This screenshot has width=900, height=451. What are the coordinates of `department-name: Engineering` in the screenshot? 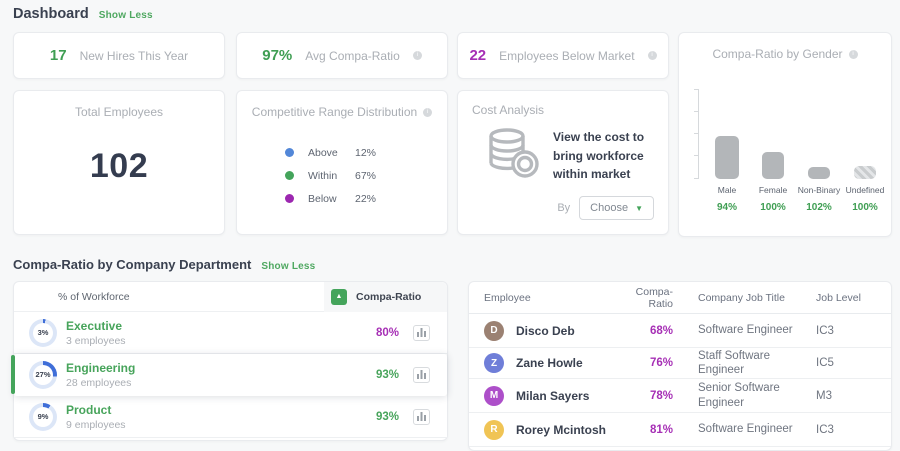 It's located at (101, 367).